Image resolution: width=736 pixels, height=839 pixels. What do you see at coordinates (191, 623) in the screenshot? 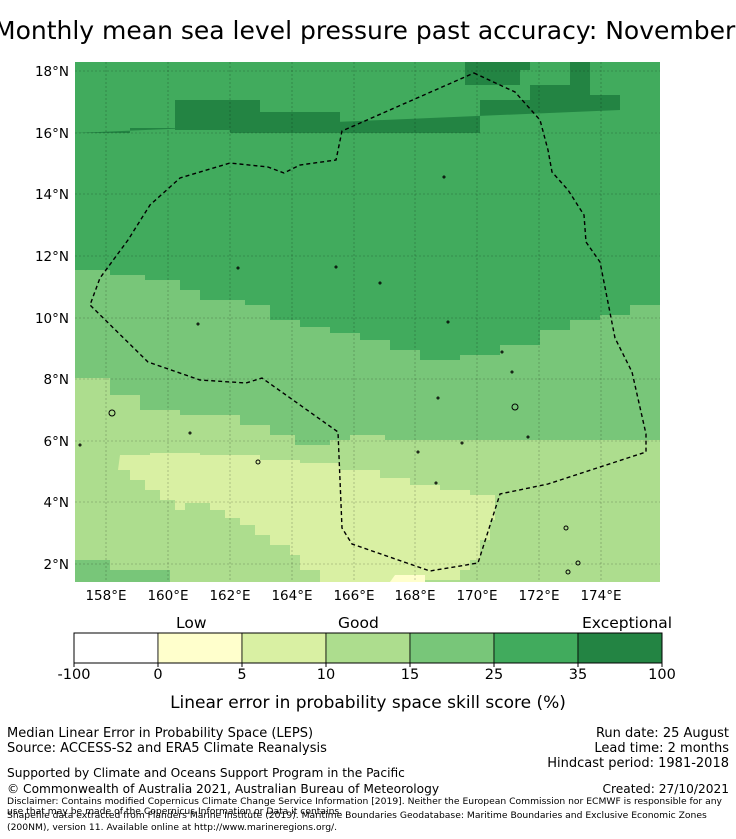
I see `colorbar-low-label: Low` at bounding box center [191, 623].